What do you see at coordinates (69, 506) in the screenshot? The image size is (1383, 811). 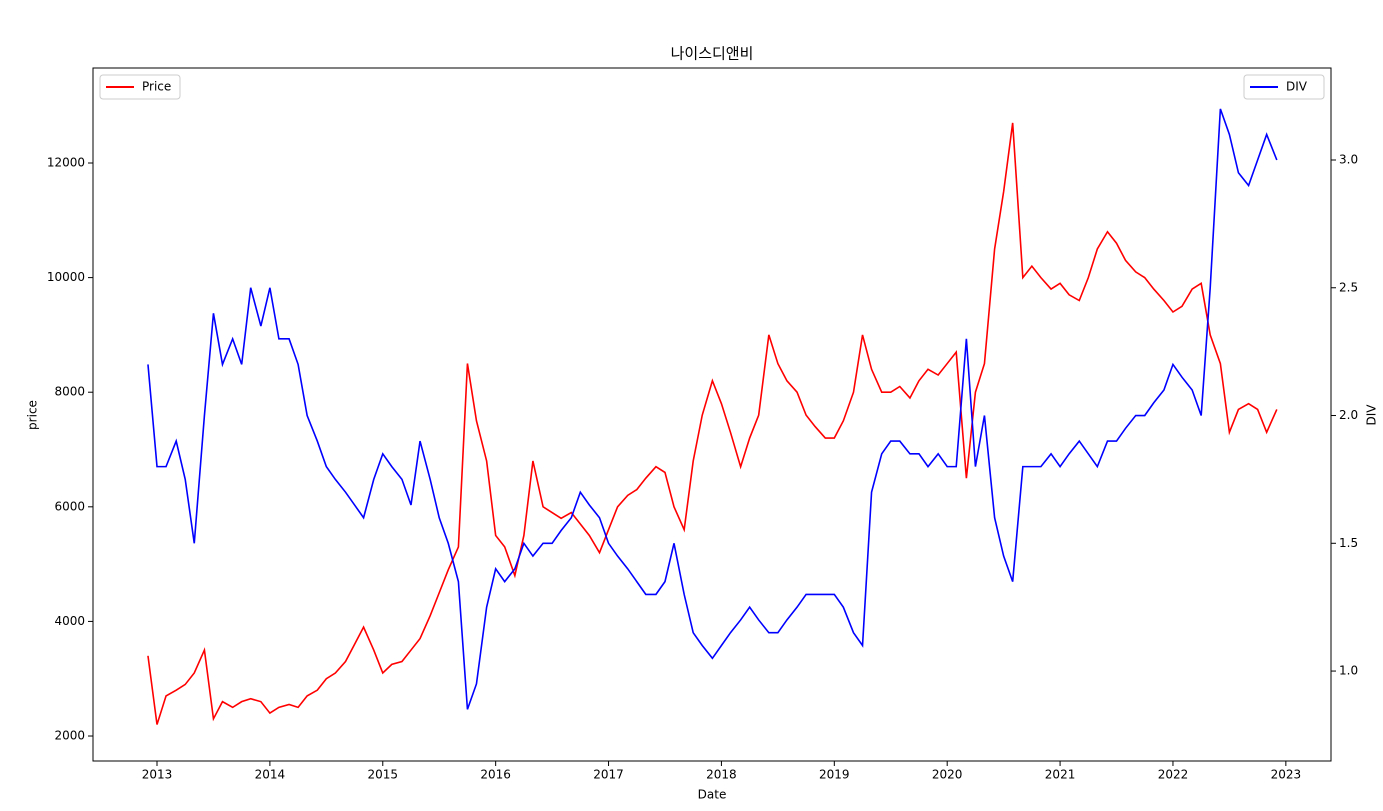 I see `y-tick-label: 6000` at bounding box center [69, 506].